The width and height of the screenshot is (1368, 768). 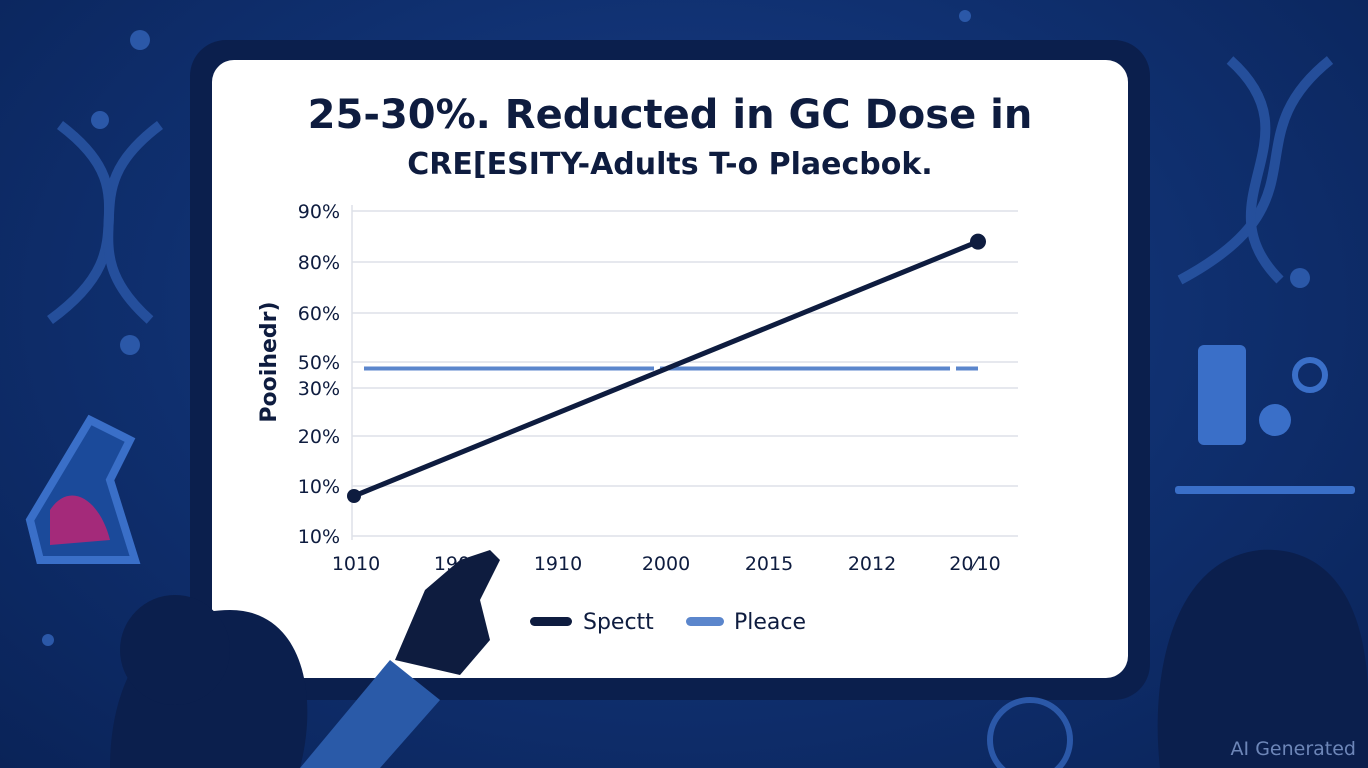 I want to click on dna-icon-right, so click(x=1255, y=170).